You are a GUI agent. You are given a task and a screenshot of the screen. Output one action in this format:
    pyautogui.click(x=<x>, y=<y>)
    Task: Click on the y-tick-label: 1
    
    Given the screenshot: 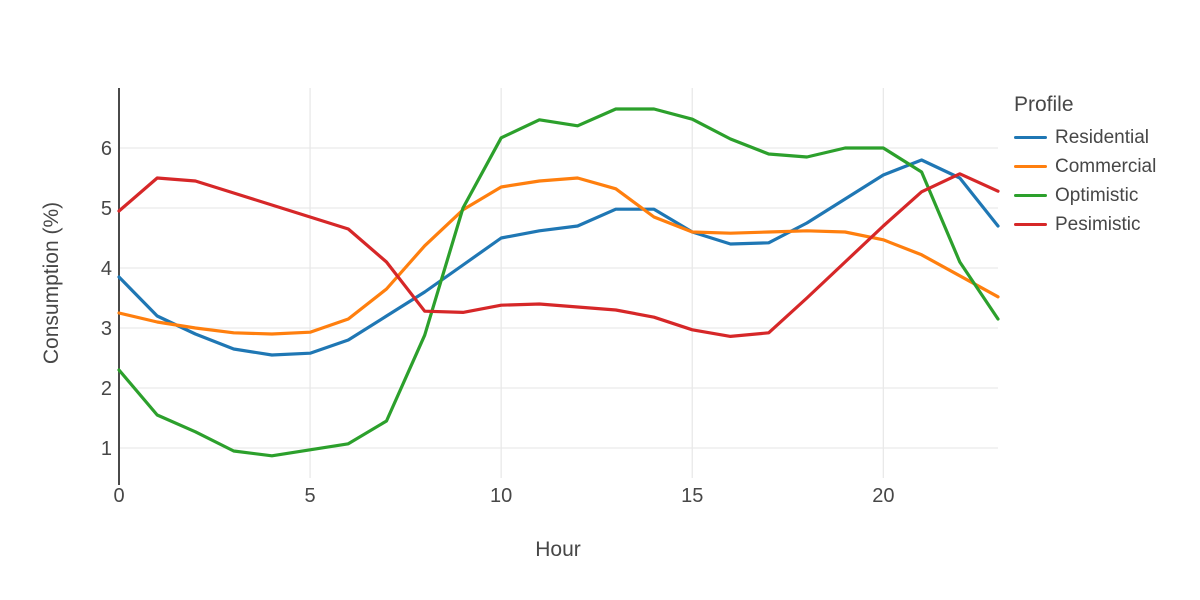 What is the action you would take?
    pyautogui.click(x=106, y=449)
    